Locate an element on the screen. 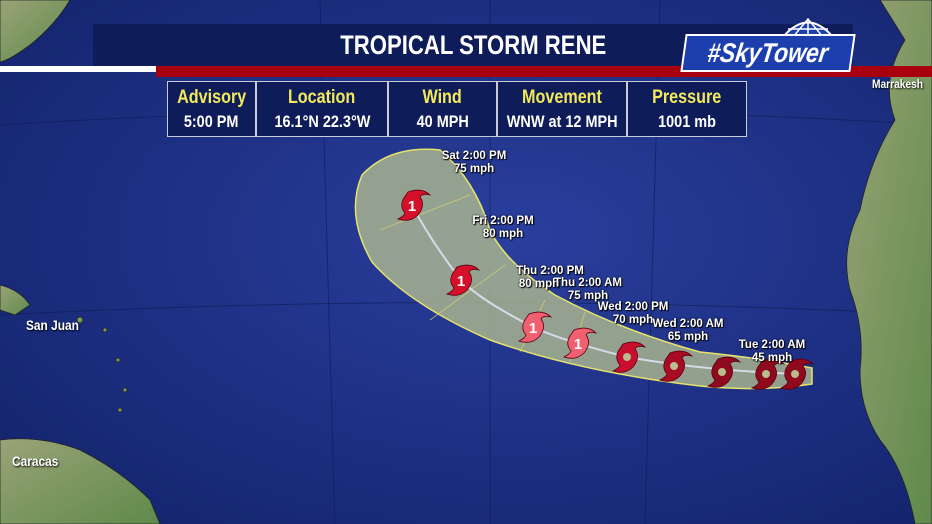  forecast-label: Wed 2:00 PM 70 mph is located at coordinates (633, 313).